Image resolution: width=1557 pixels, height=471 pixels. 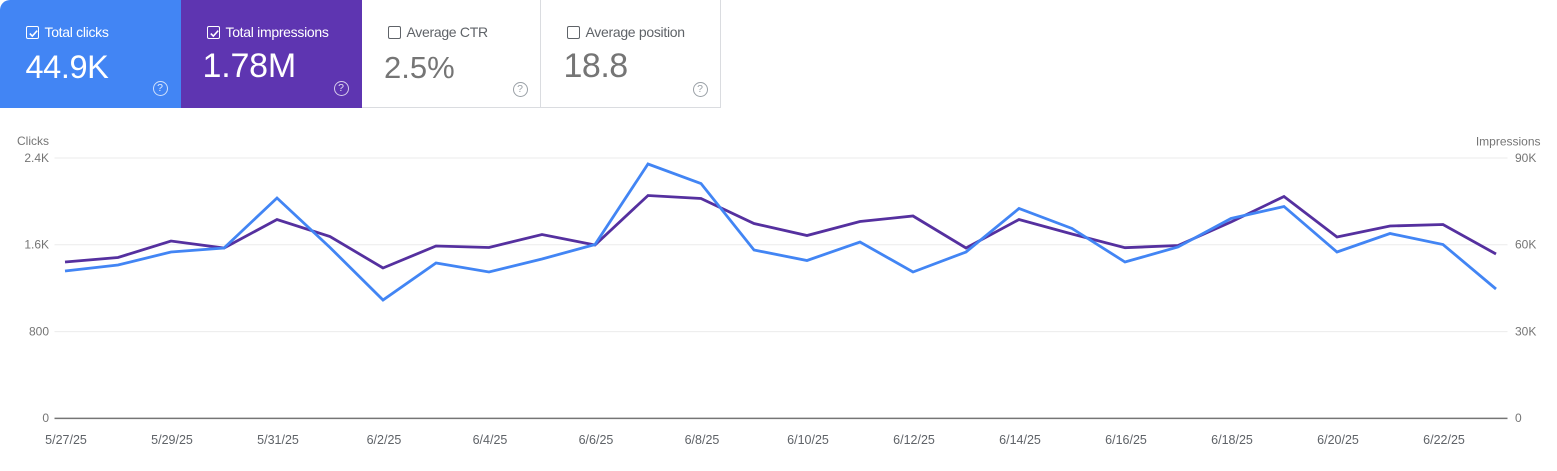 I want to click on svg-text: 6/16/25, so click(x=1126, y=440).